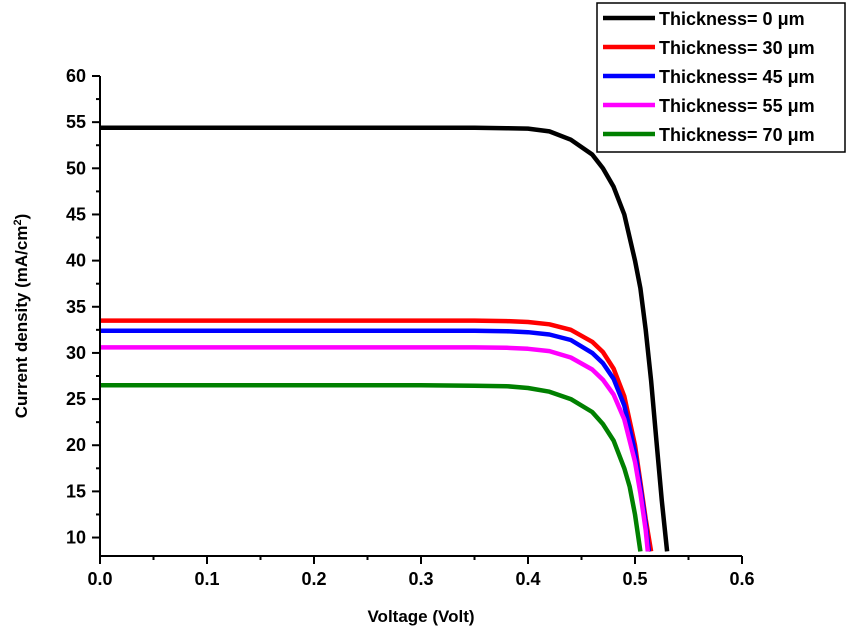 This screenshot has height=633, width=850. What do you see at coordinates (76, 214) in the screenshot?
I see `y-tick-label: 45` at bounding box center [76, 214].